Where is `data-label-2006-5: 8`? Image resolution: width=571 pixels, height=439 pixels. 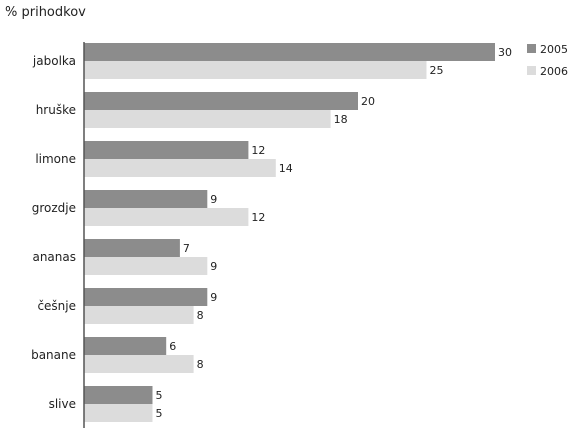
data-label-2006-5: 8 is located at coordinates (200, 315).